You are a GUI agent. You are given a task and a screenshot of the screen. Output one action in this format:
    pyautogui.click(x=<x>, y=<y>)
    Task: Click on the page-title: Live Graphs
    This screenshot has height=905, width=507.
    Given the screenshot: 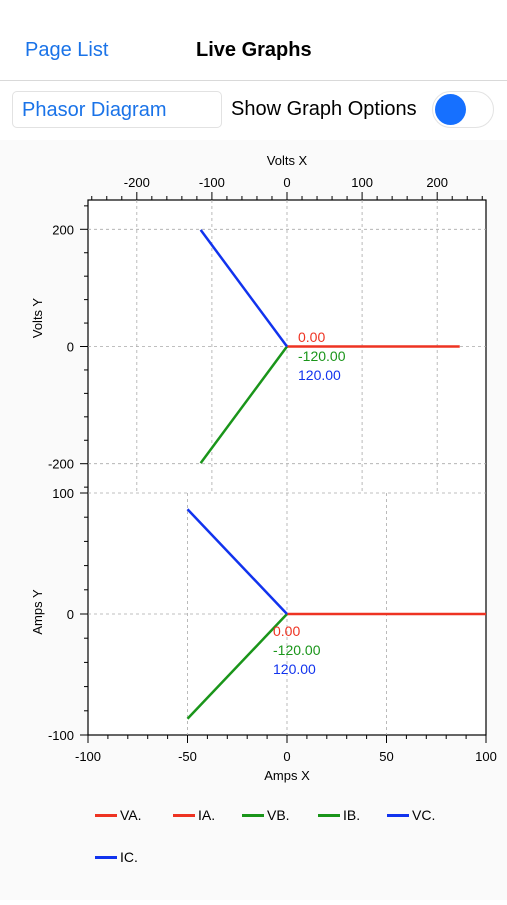 What is the action you would take?
    pyautogui.click(x=254, y=50)
    